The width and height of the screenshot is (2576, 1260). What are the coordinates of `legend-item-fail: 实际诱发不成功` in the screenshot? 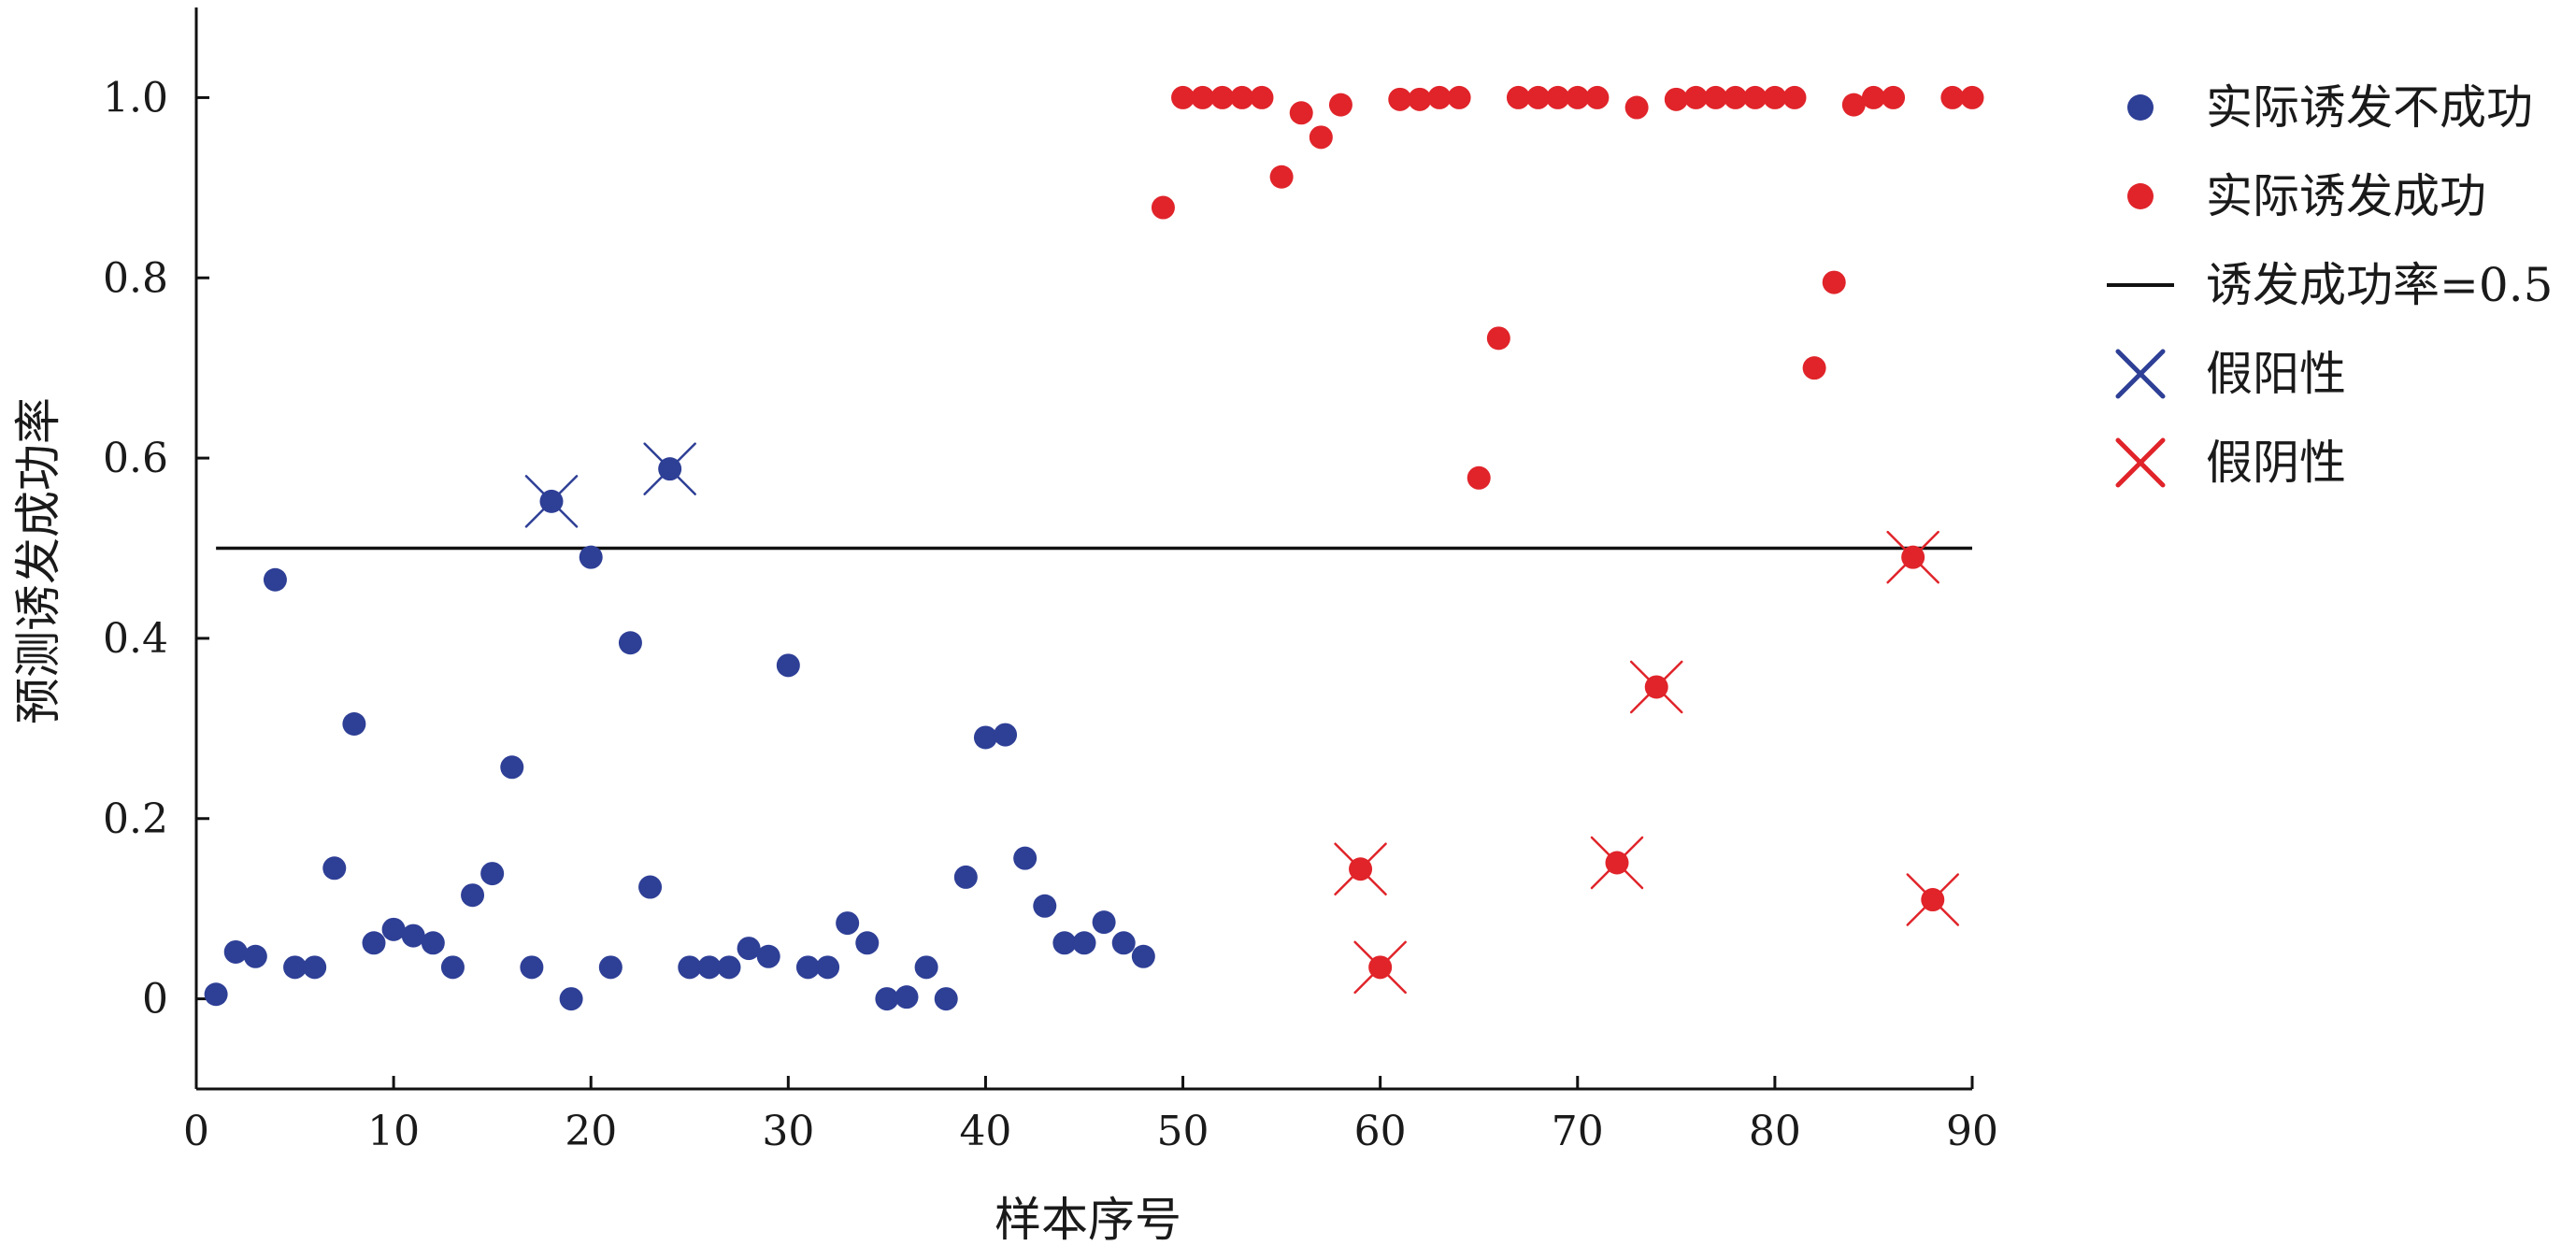 It's located at (2330, 107).